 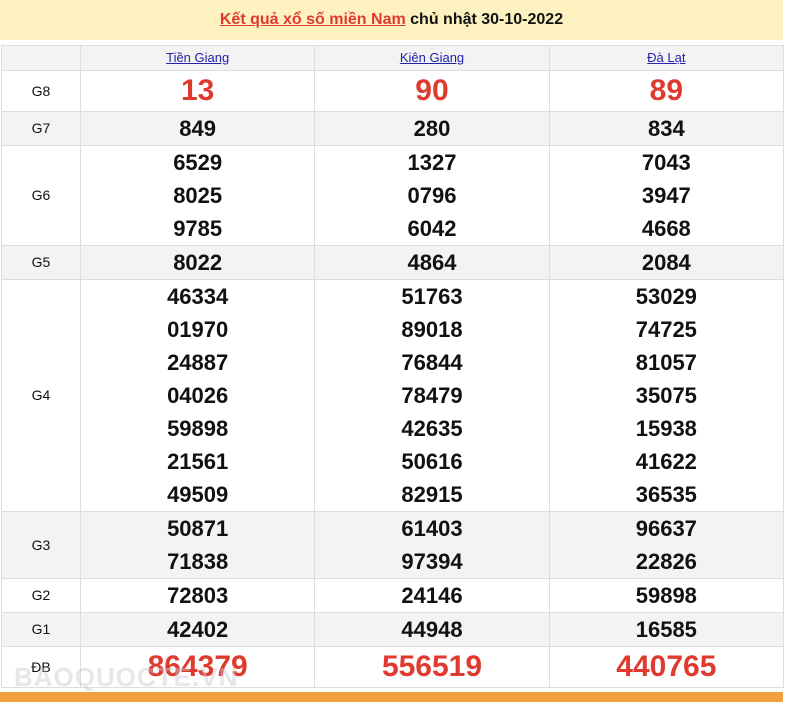 I want to click on result-cell: 44948, so click(x=432, y=629).